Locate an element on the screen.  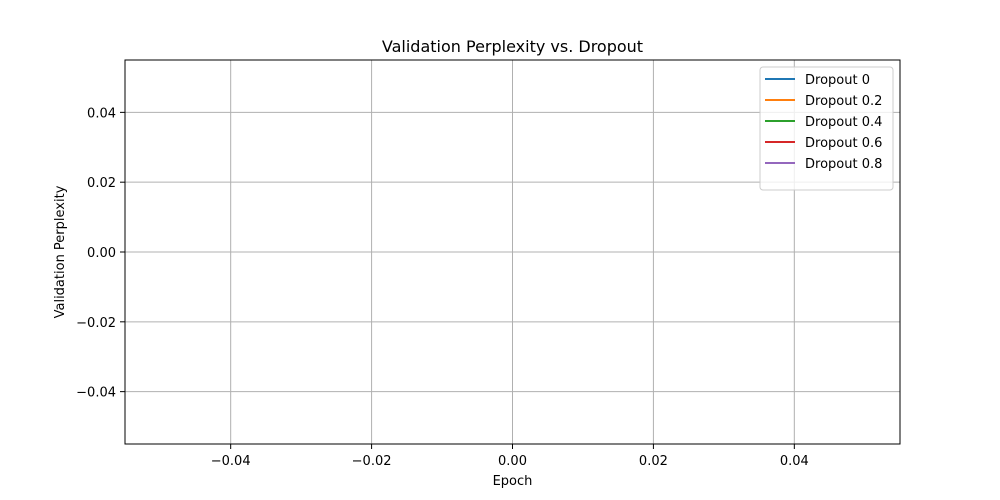
x-axis-title: Epoch is located at coordinates (513, 481).